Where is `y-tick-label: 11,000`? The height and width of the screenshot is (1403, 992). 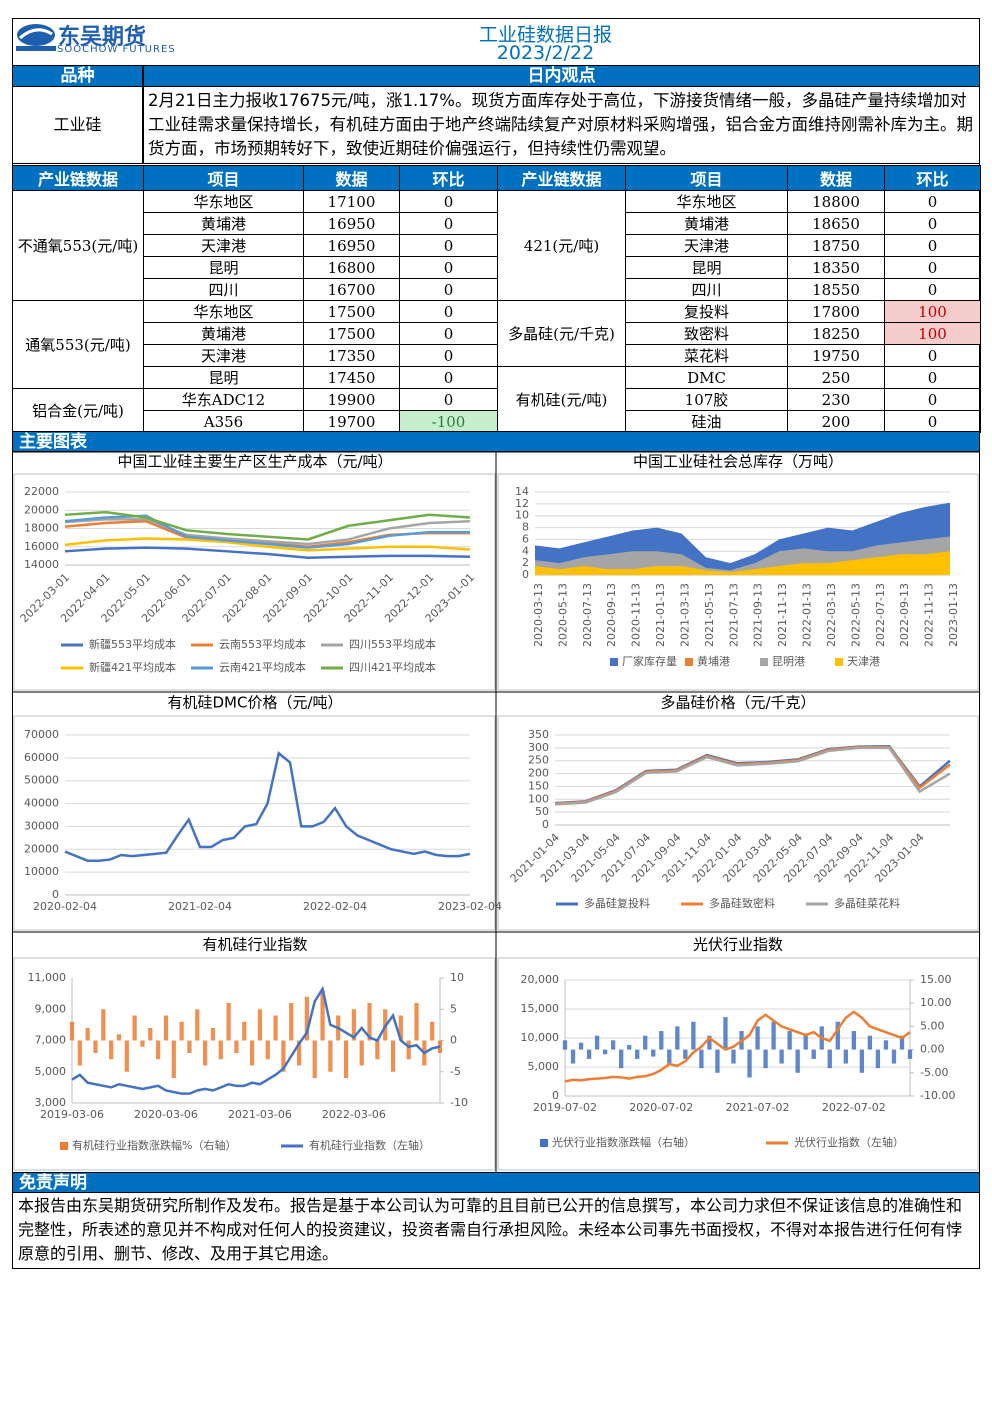 y-tick-label: 11,000 is located at coordinates (47, 977).